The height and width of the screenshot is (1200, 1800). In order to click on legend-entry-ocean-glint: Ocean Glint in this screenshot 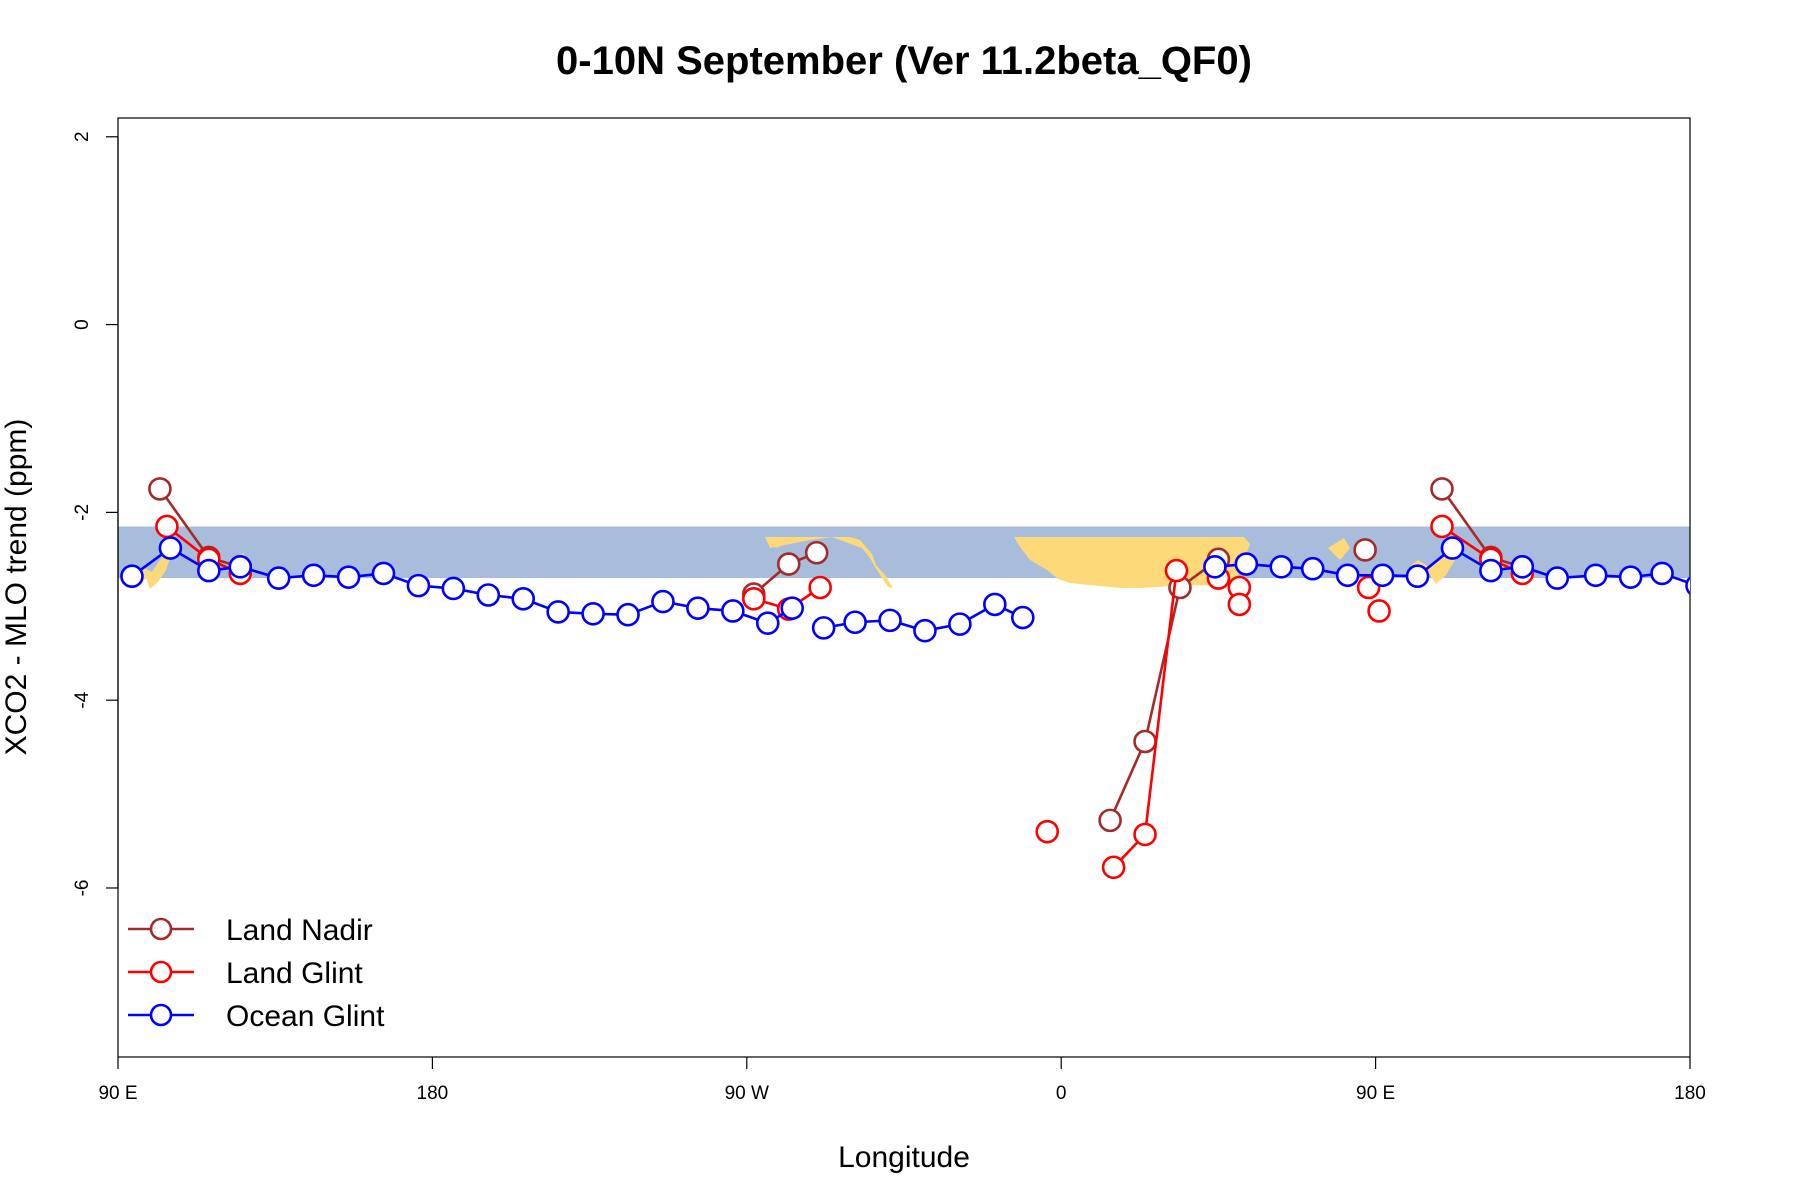, I will do `click(256, 1016)`.